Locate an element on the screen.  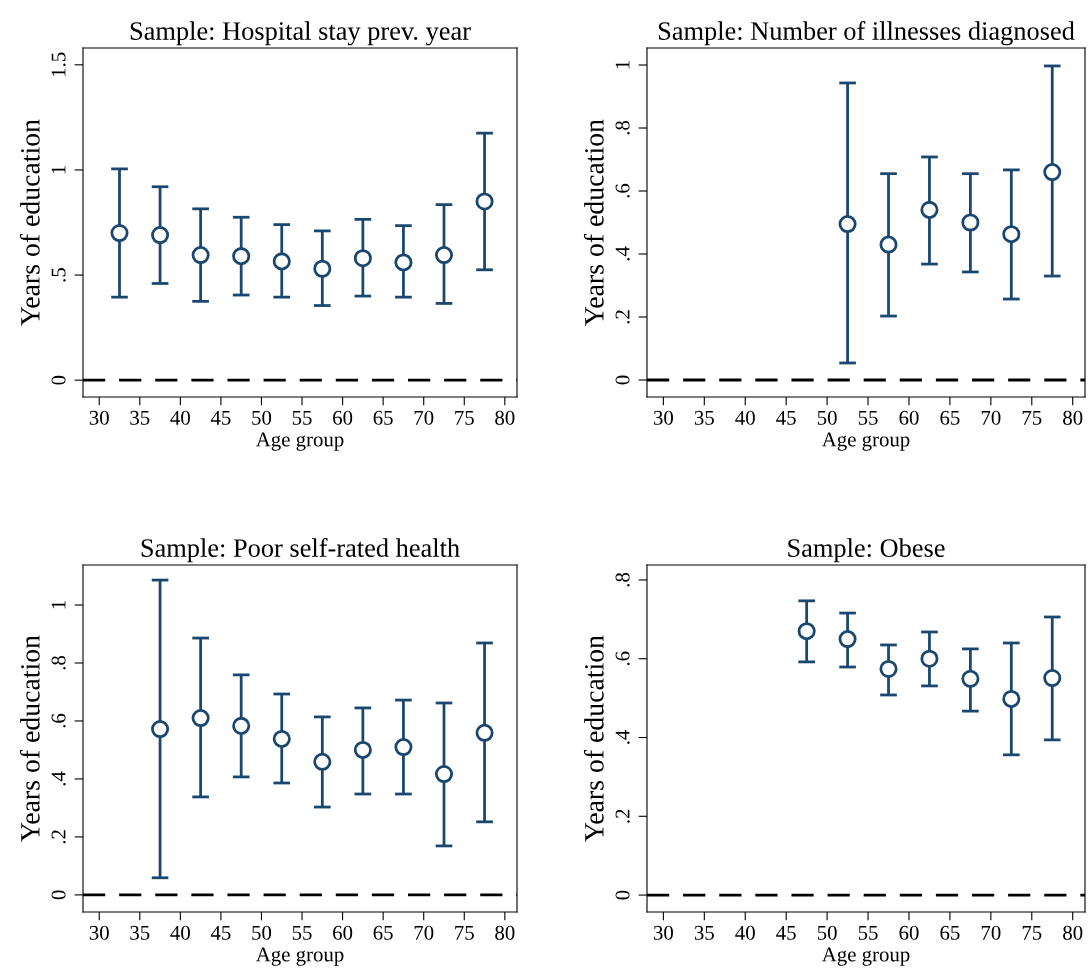
y-tick-label: .5 is located at coordinates (58, 275).